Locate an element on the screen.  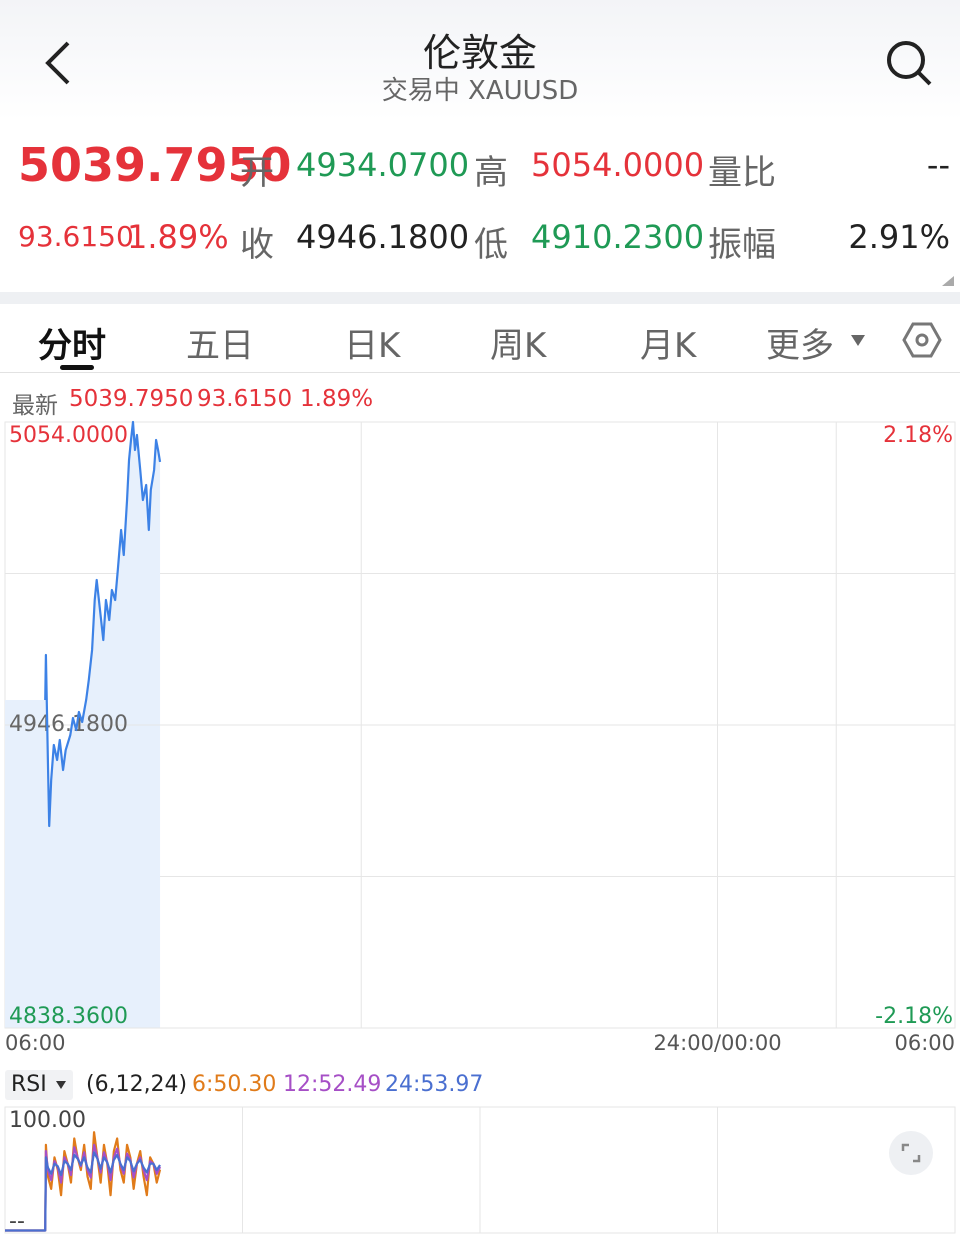
search-button is located at coordinates (909, 63).